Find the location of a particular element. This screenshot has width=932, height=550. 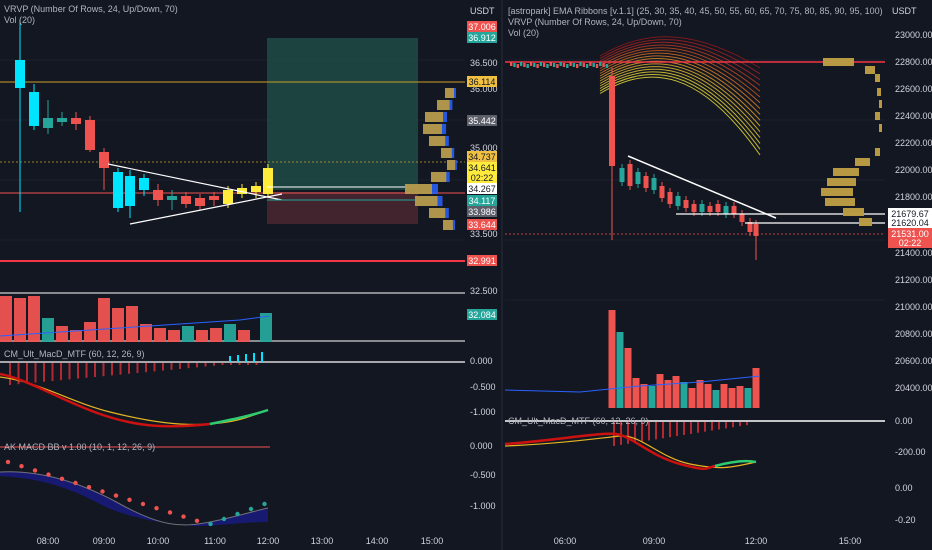

left-price-axis-1: 36.000 is located at coordinates (484, 89).